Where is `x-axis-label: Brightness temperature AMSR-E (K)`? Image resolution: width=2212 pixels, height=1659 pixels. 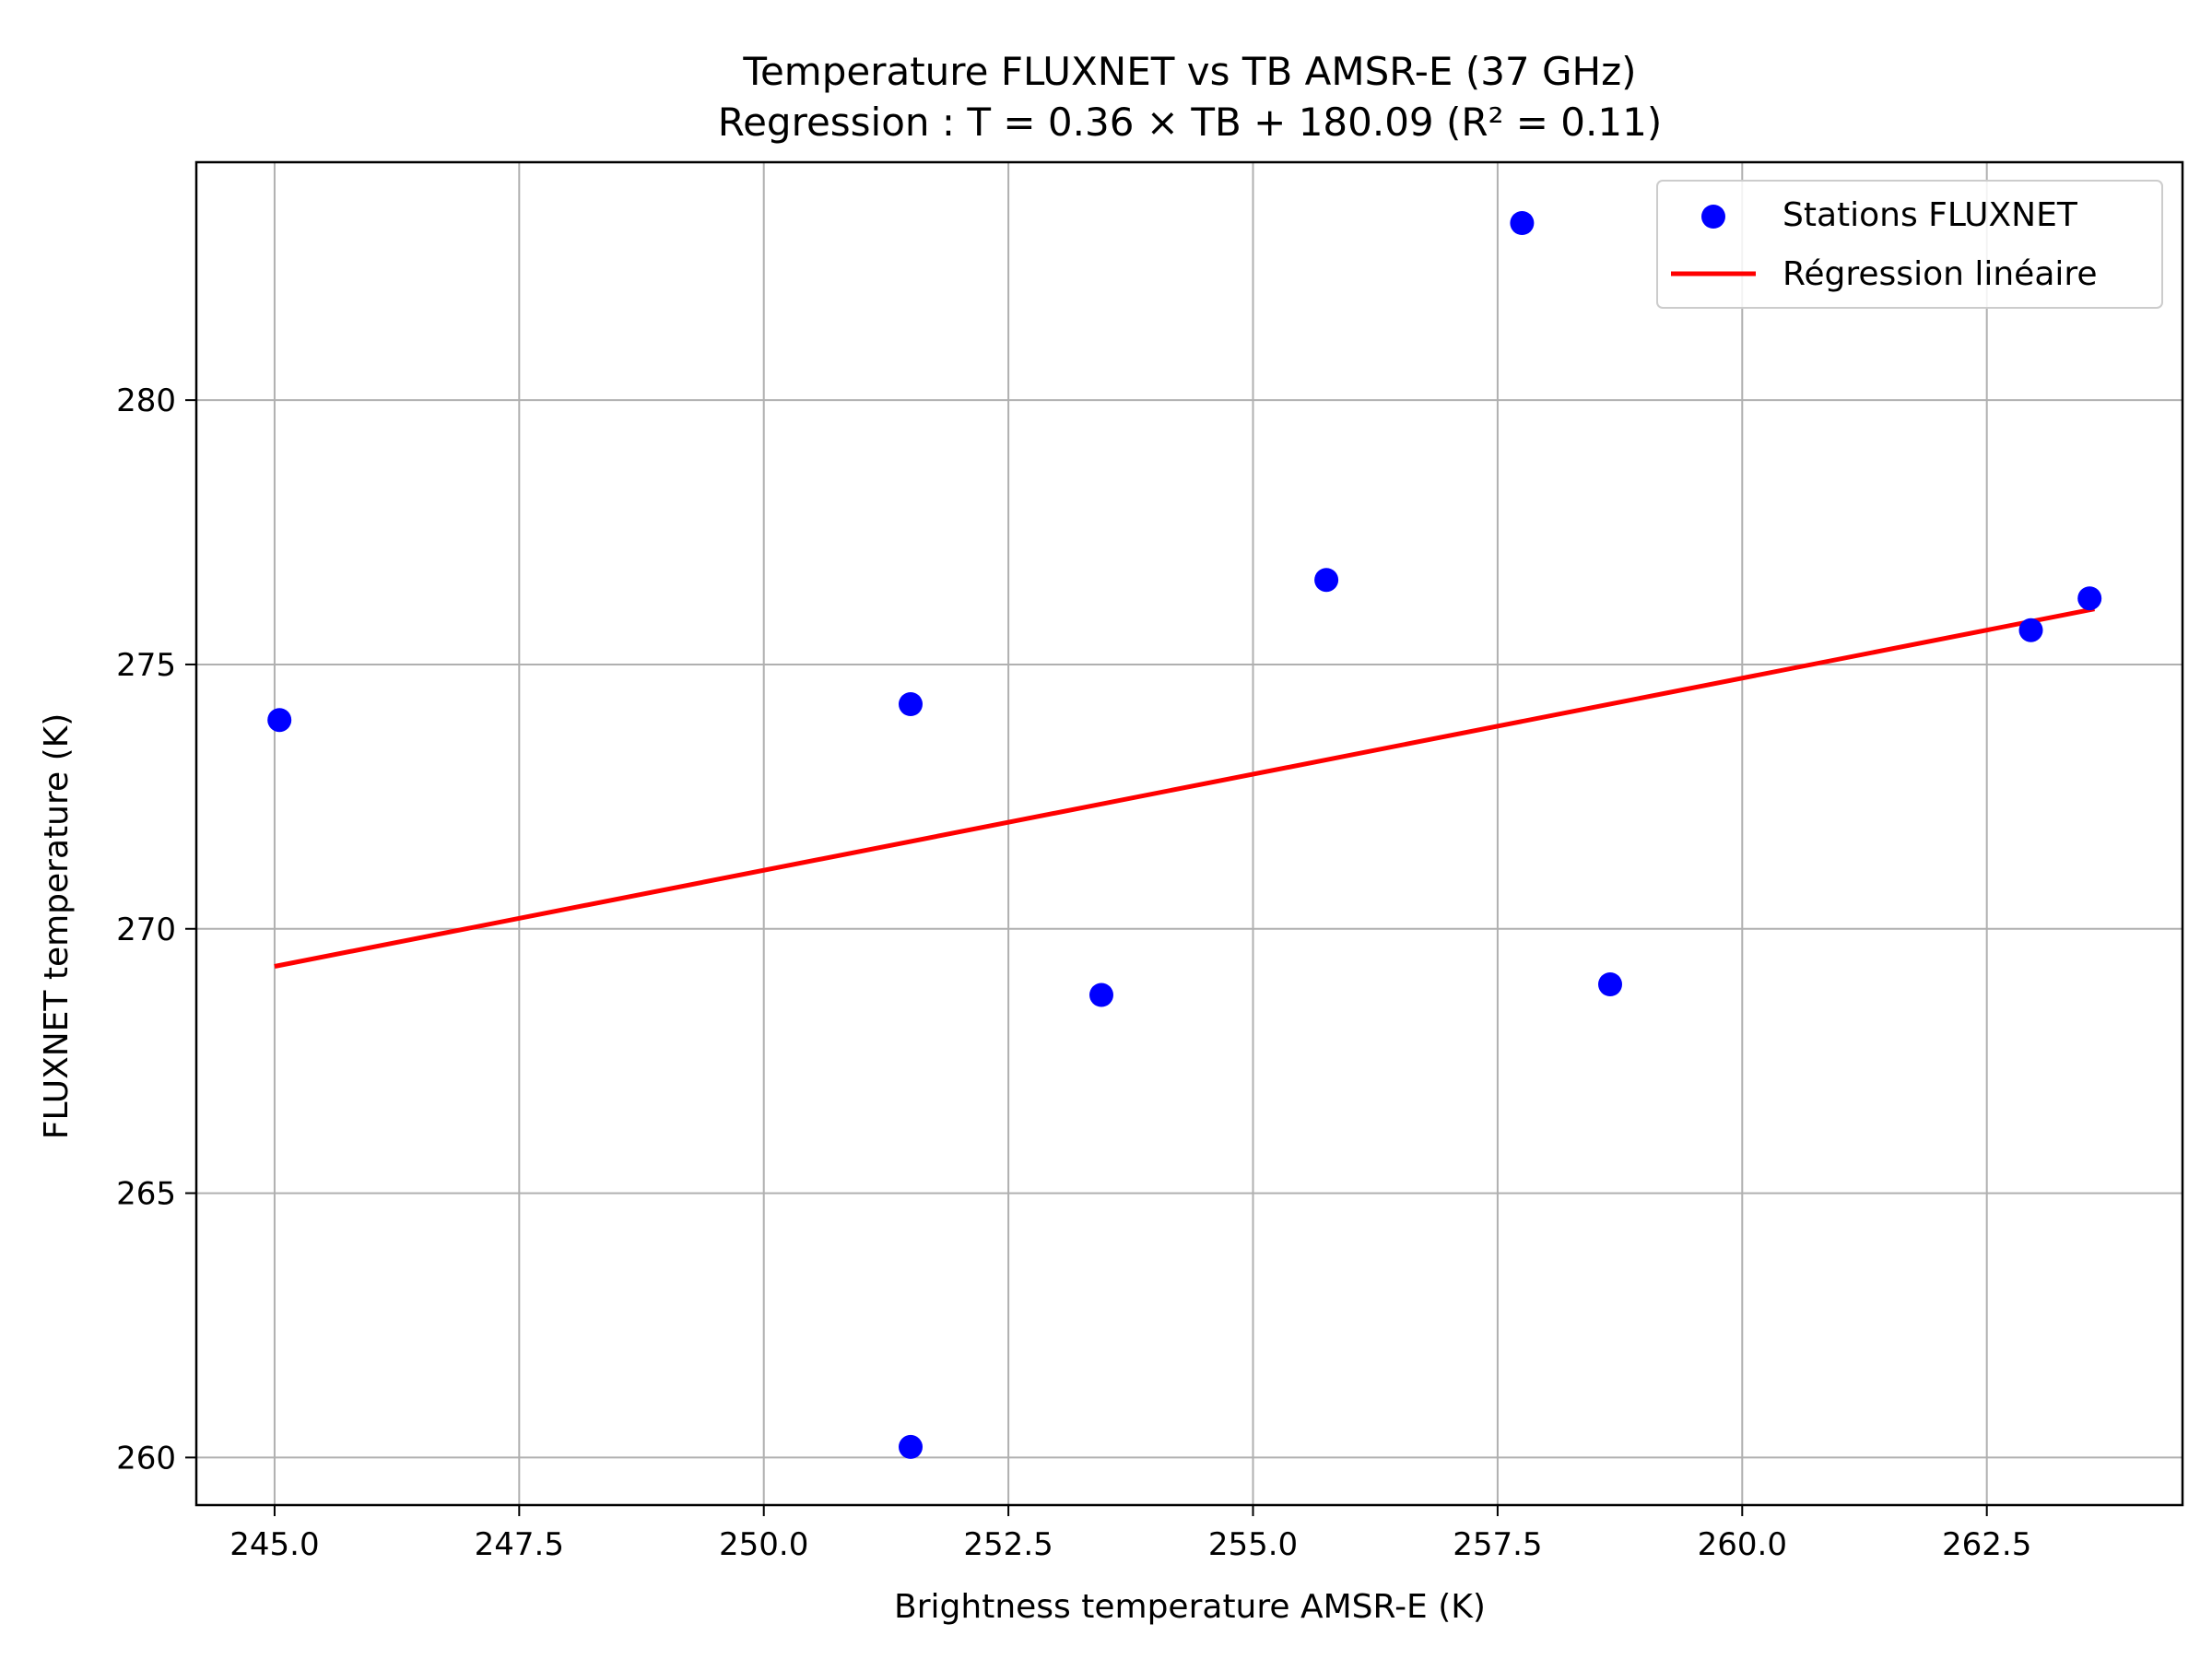 x-axis-label: Brightness temperature AMSR-E (K) is located at coordinates (1190, 1607).